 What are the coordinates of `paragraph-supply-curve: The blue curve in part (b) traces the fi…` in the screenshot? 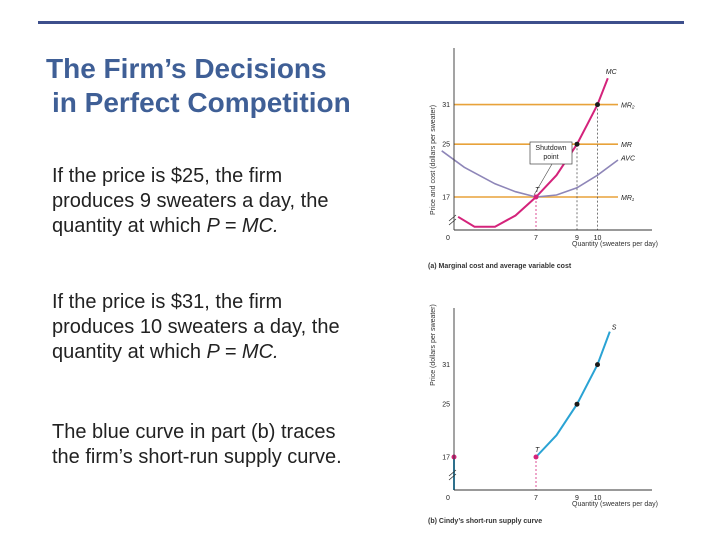 It's located at (202, 445).